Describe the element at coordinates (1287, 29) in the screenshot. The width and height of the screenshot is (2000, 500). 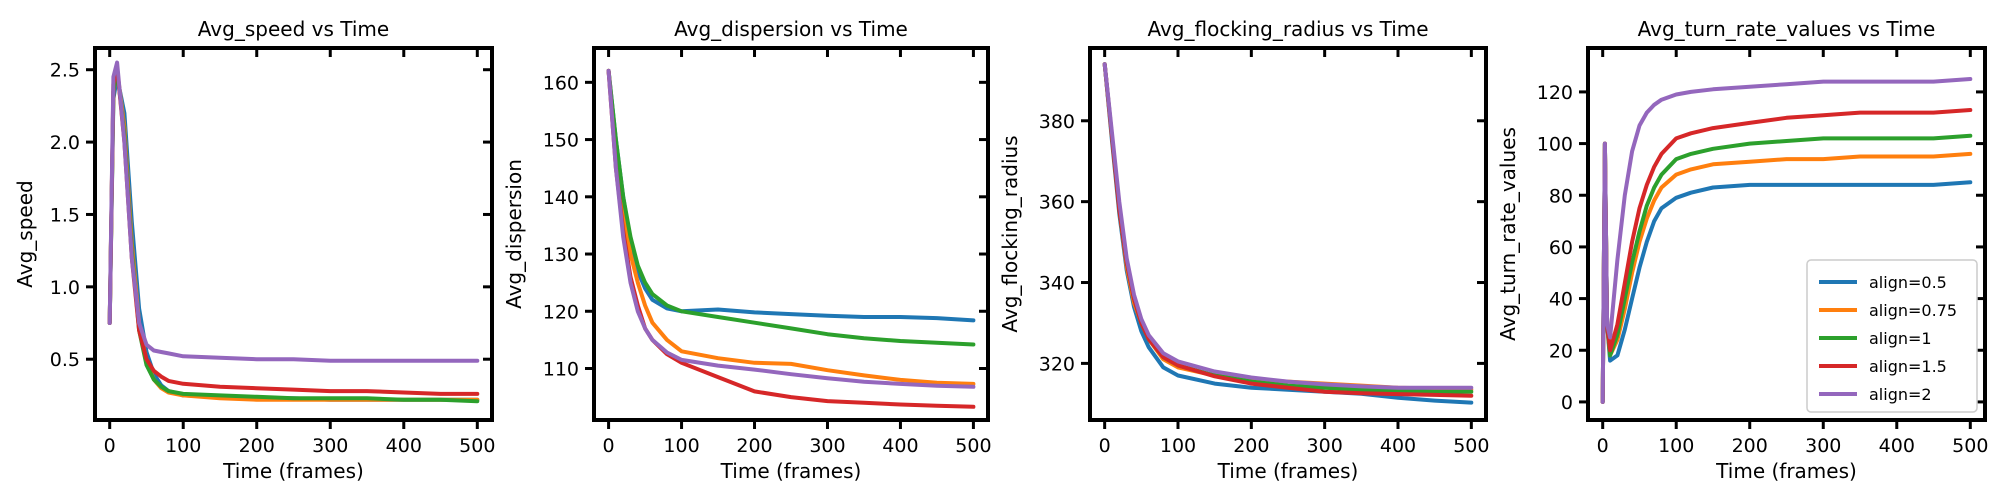
I see `chart-title: Avg_flocking_radius vs Time` at that location.